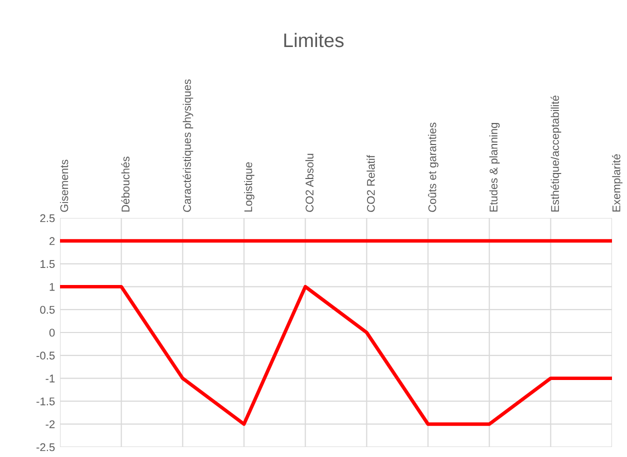  I want to click on y-tick-label: 1.5, so click(47, 264).